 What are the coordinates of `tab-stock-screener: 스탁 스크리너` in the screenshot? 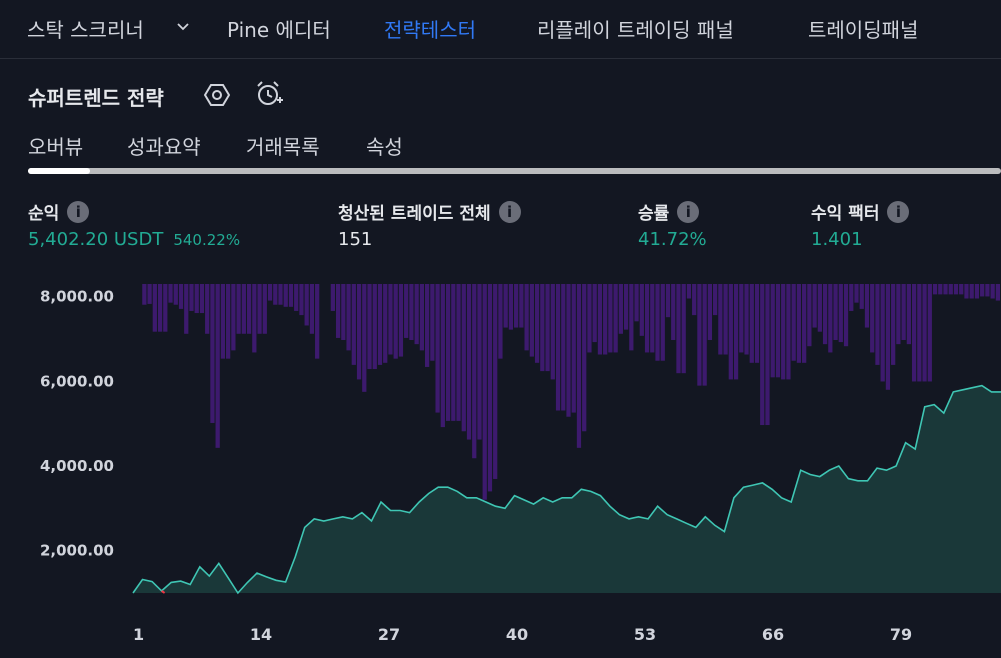 It's located at (85, 30).